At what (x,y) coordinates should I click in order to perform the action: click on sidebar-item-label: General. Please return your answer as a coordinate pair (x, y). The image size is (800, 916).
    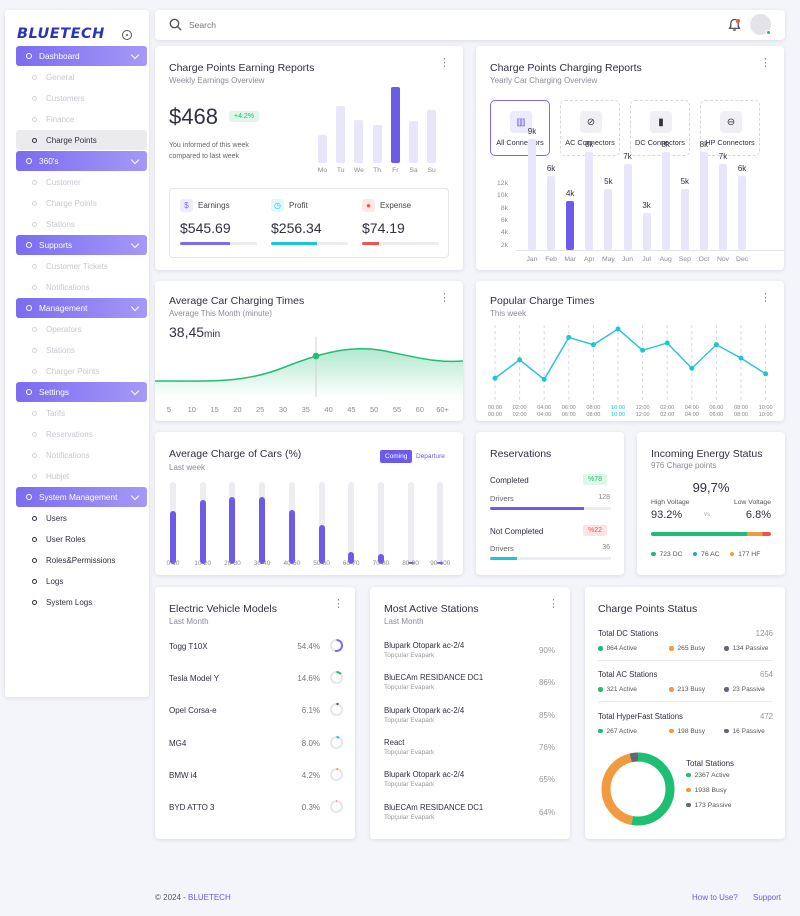
    Looking at the image, I should click on (60, 77).